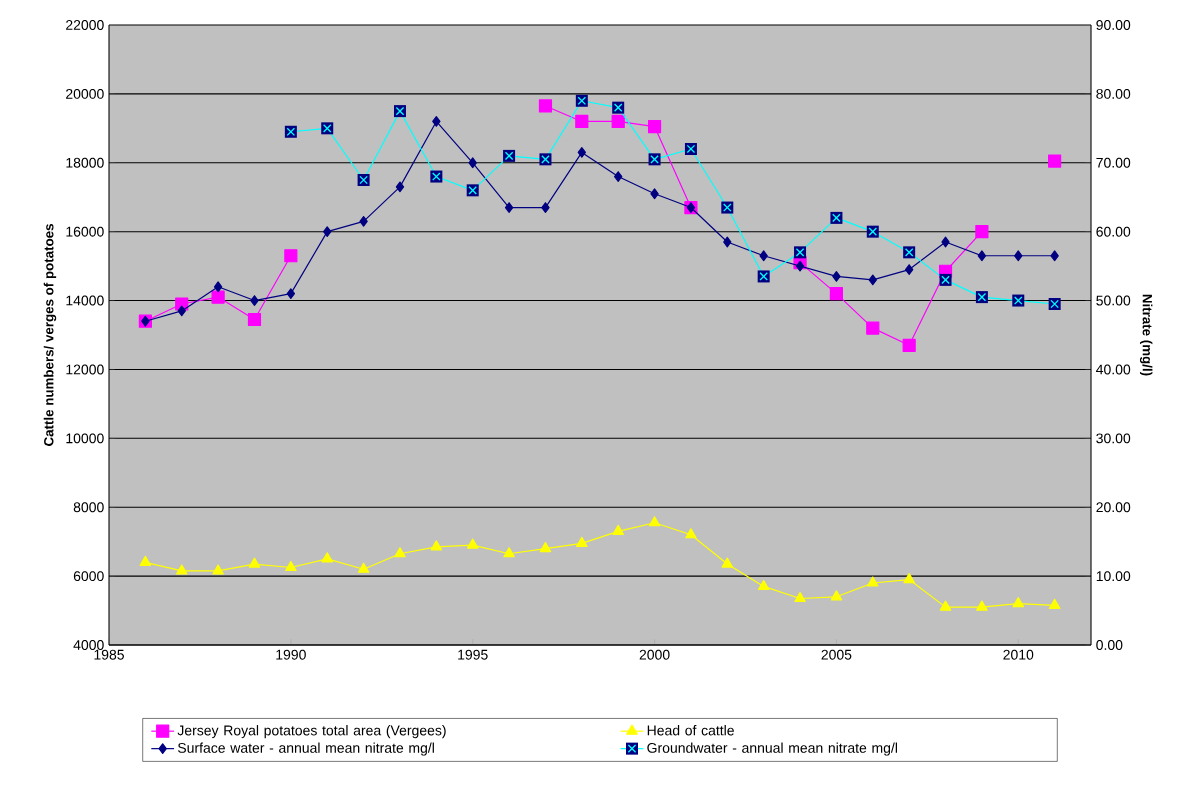 This screenshot has width=1191, height=796. Describe the element at coordinates (85, 369) in the screenshot. I see `y-tick-label: 12000` at that location.